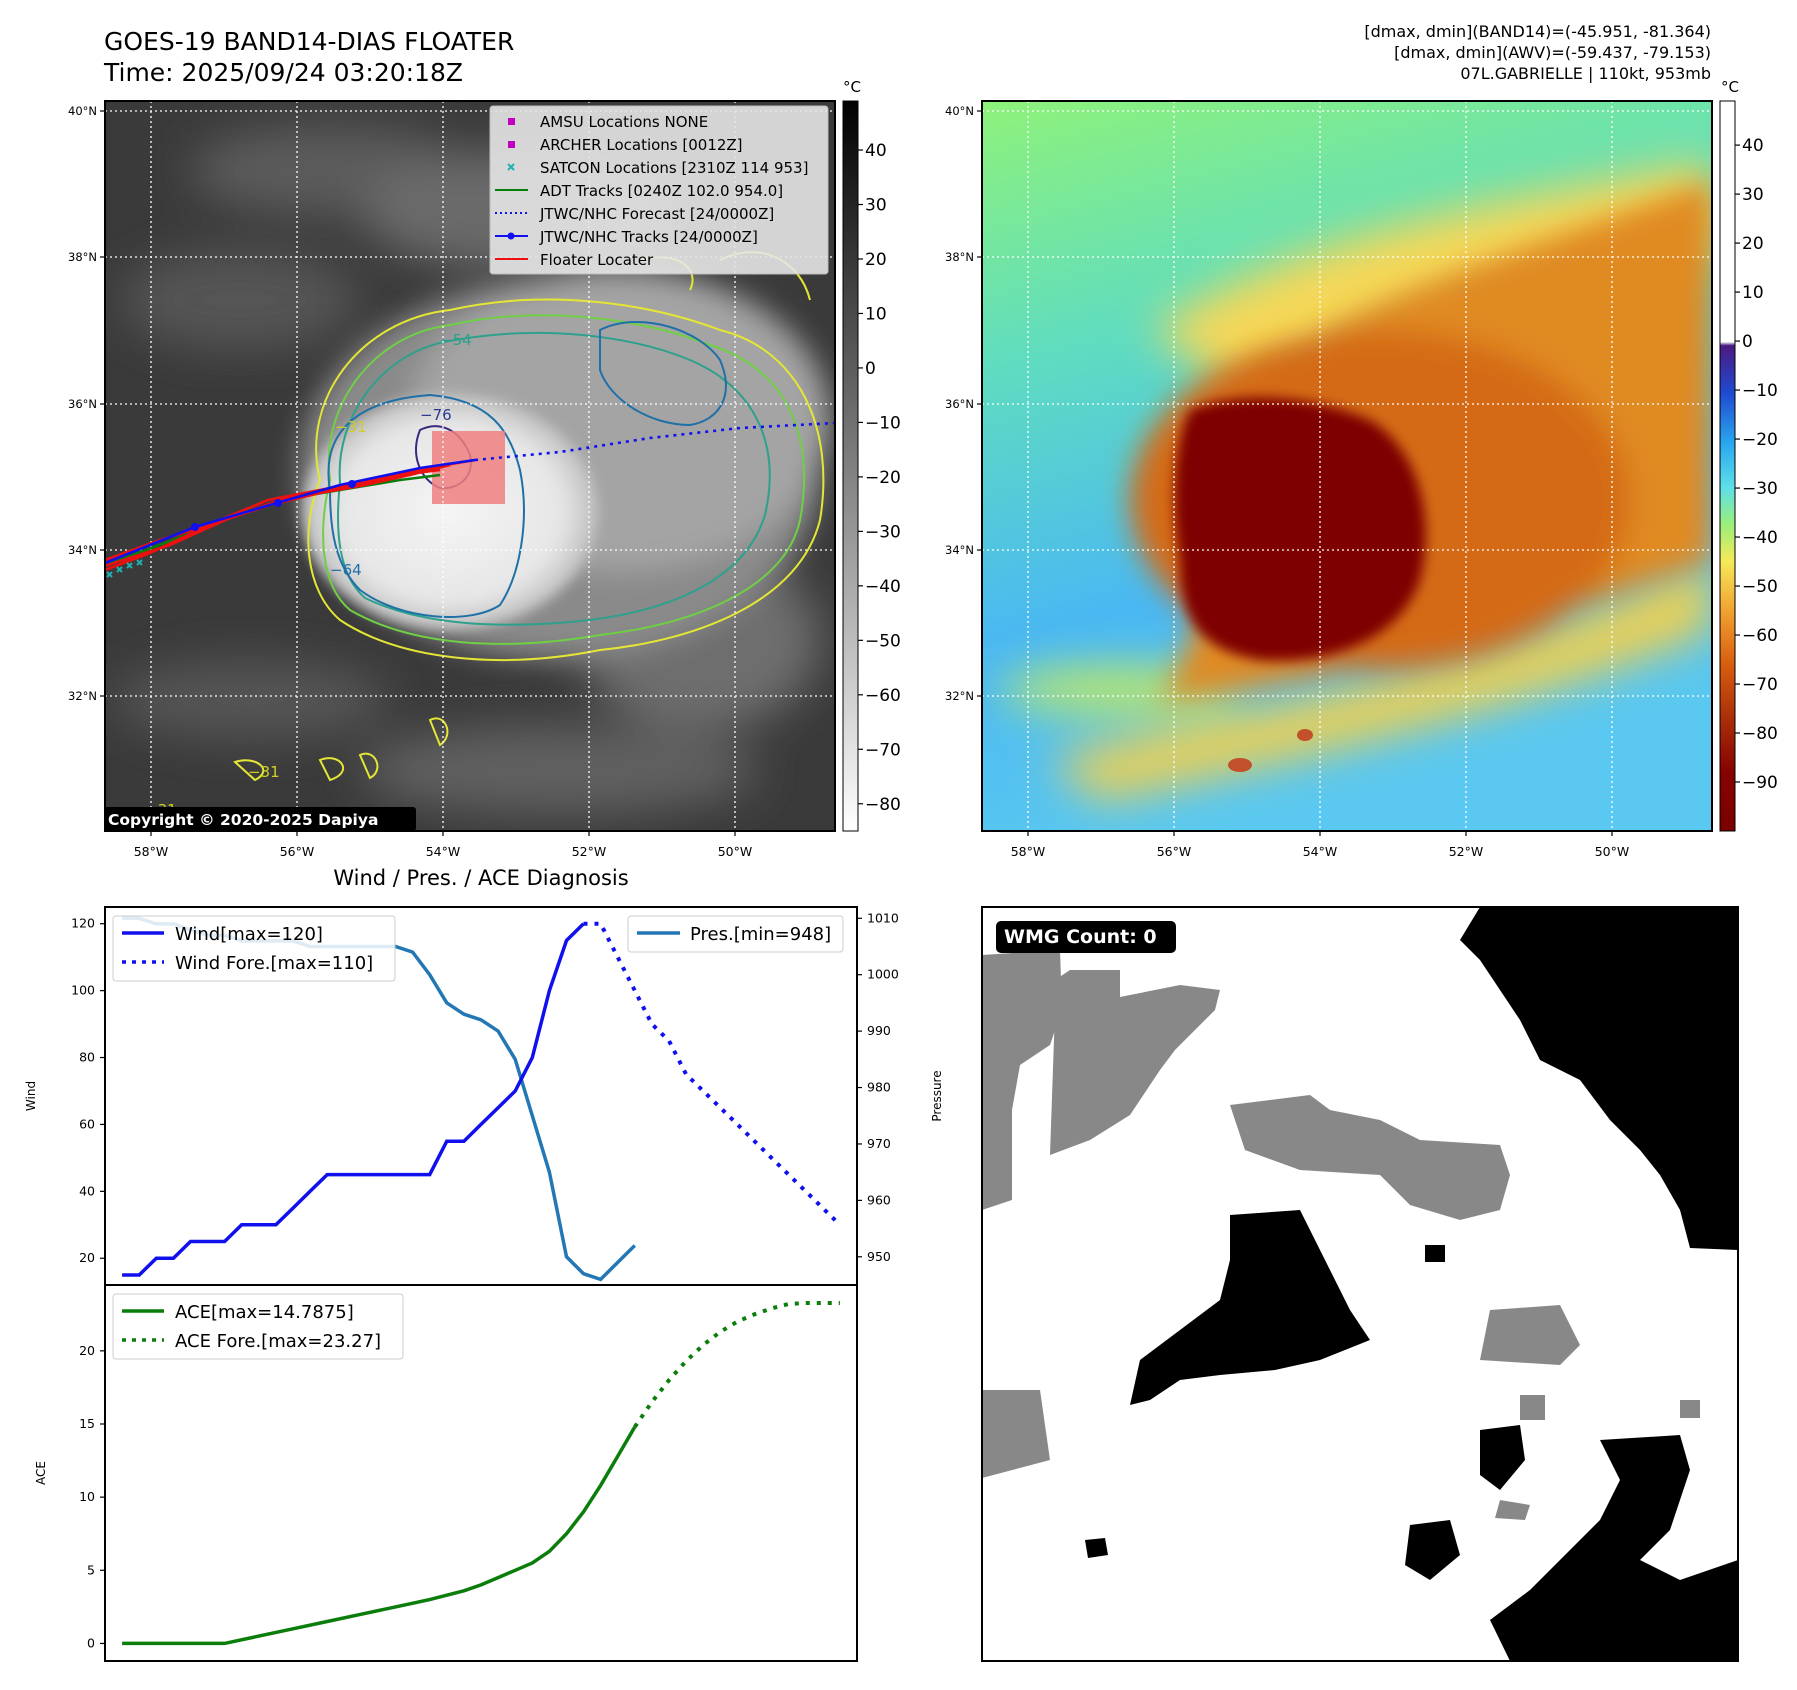 The image size is (1797, 1690). I want to click on awv-lon-ticks: 58°W 56°W 54°W 52°W 50°W, so click(1320, 845).